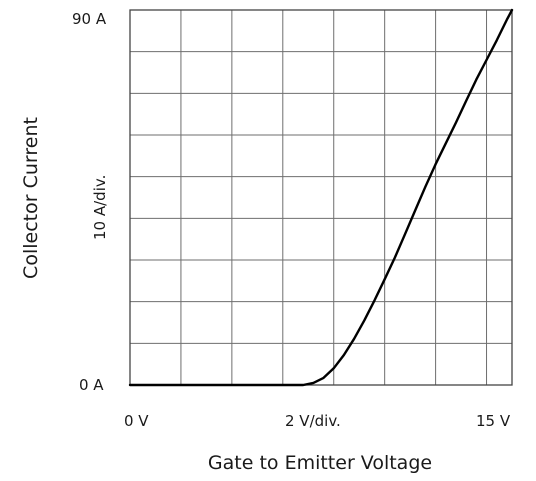  I want to click on x-tick-label-end: 15 V, so click(493, 421).